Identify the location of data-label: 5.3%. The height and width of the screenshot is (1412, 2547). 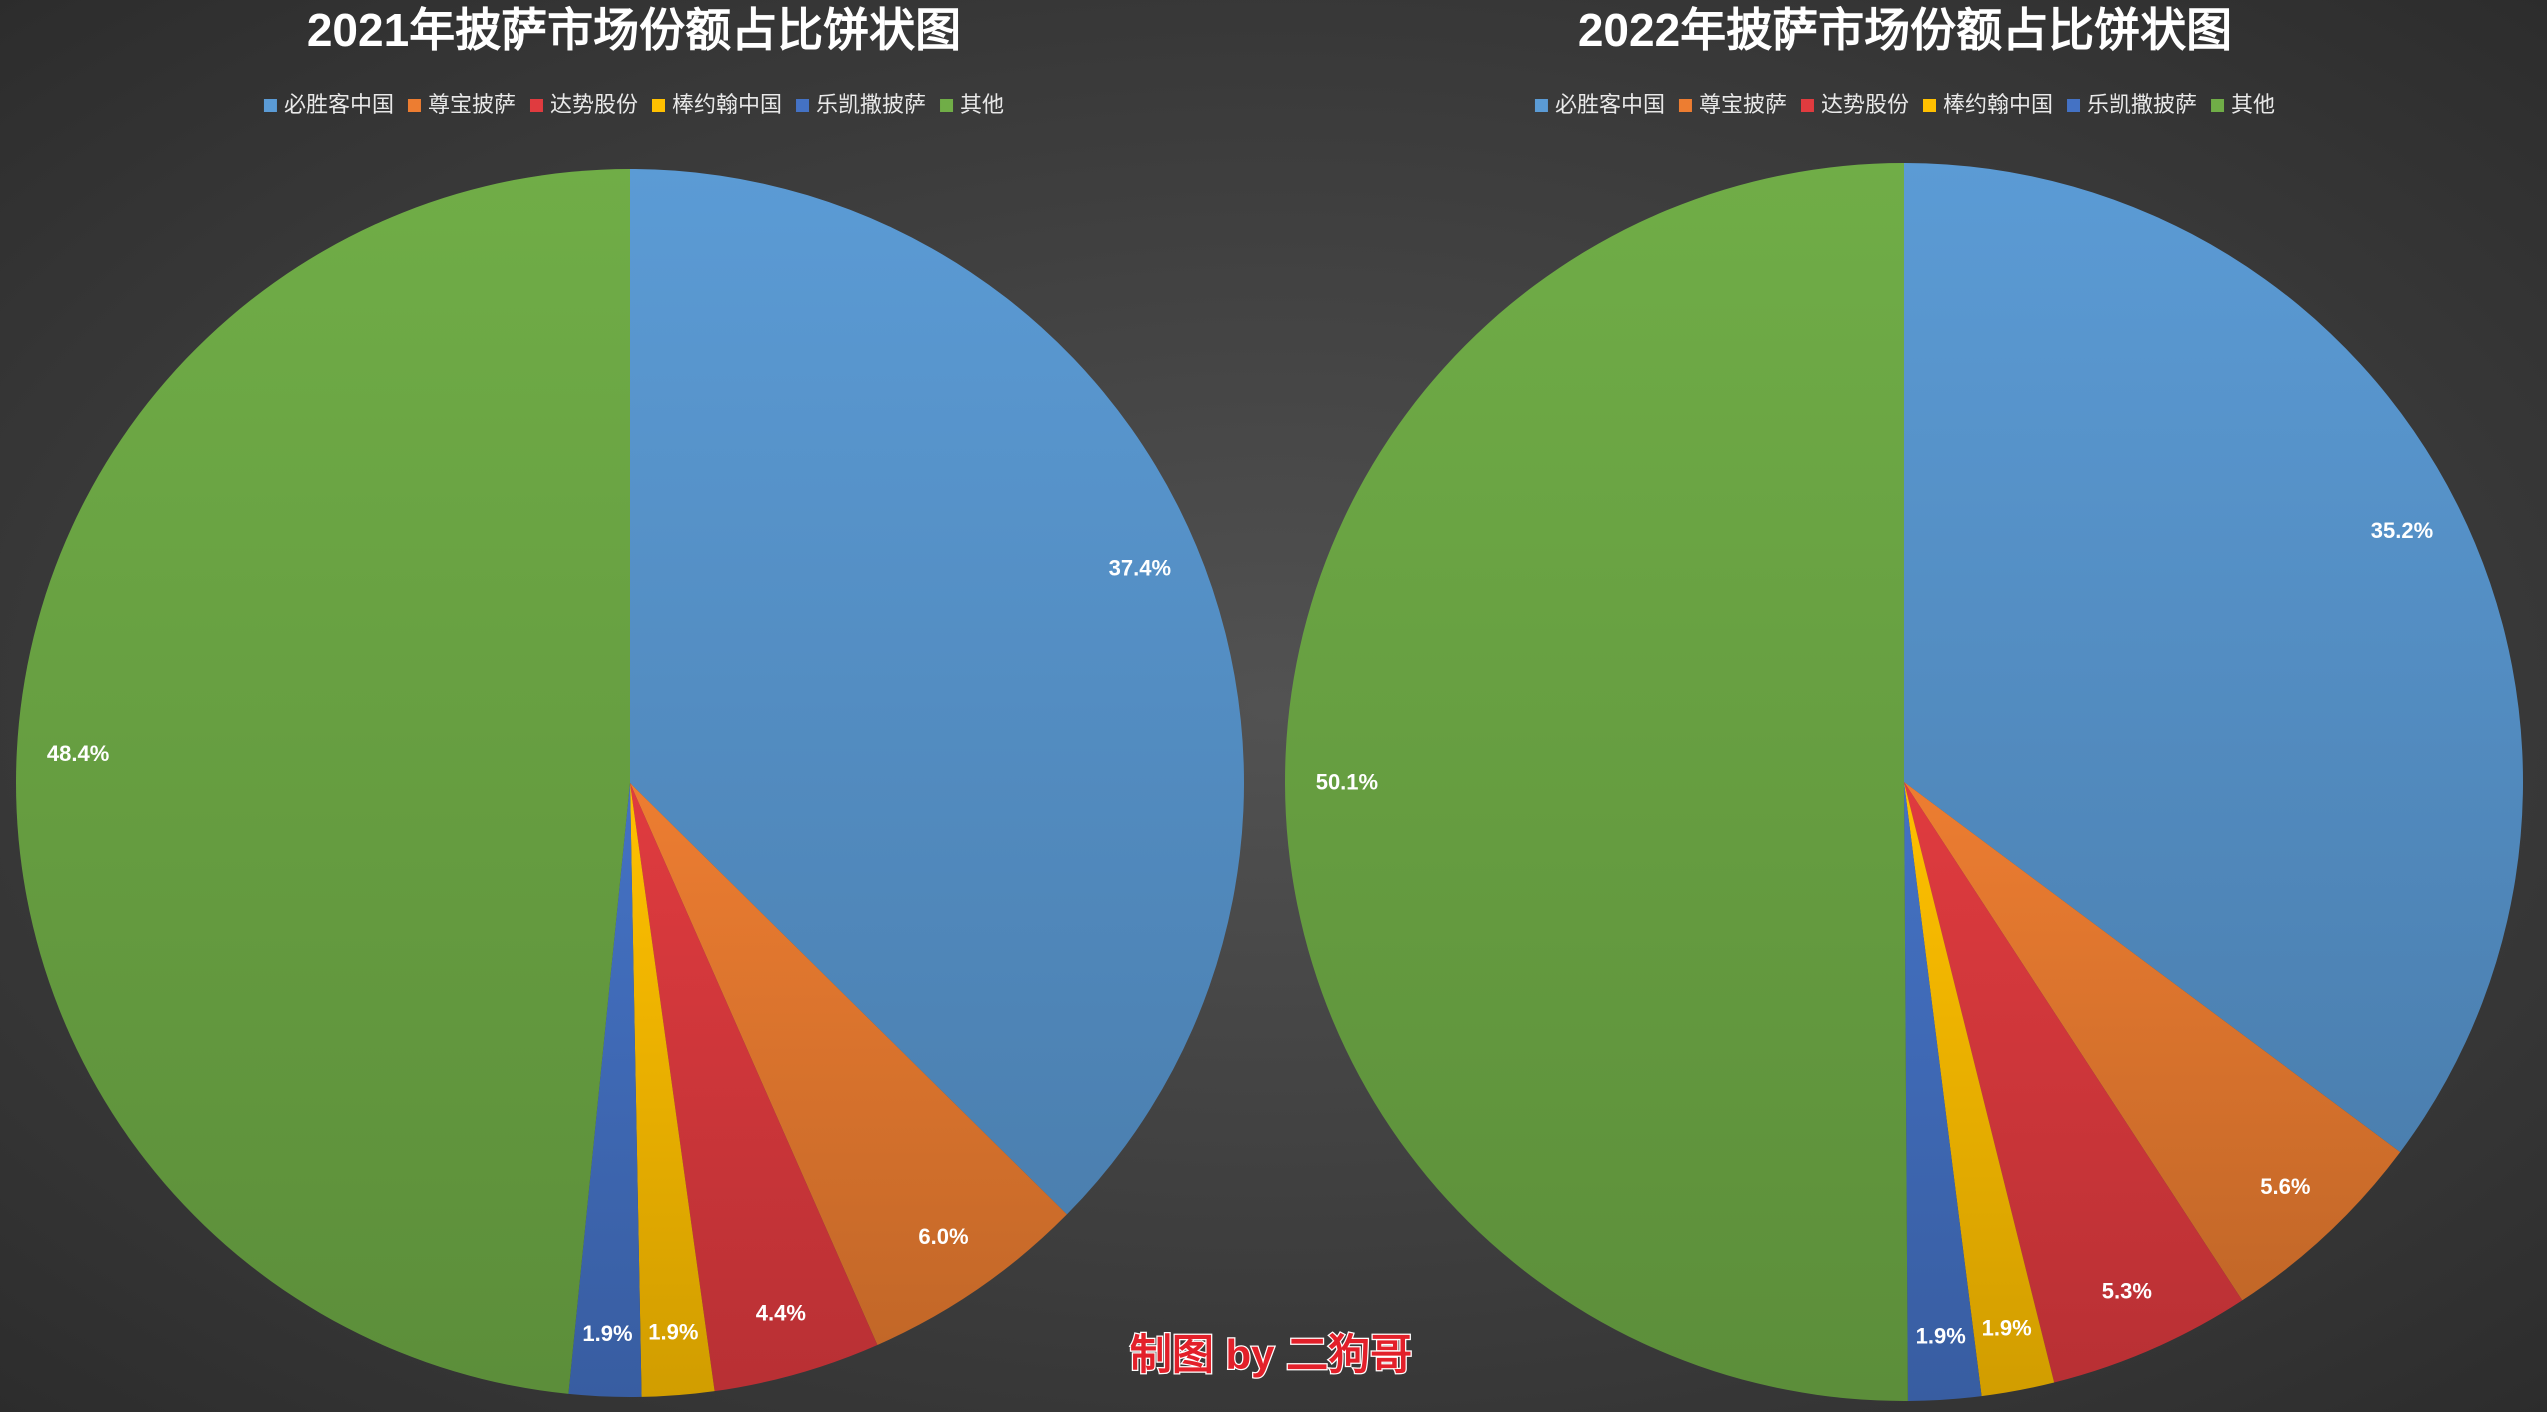
(2127, 1290).